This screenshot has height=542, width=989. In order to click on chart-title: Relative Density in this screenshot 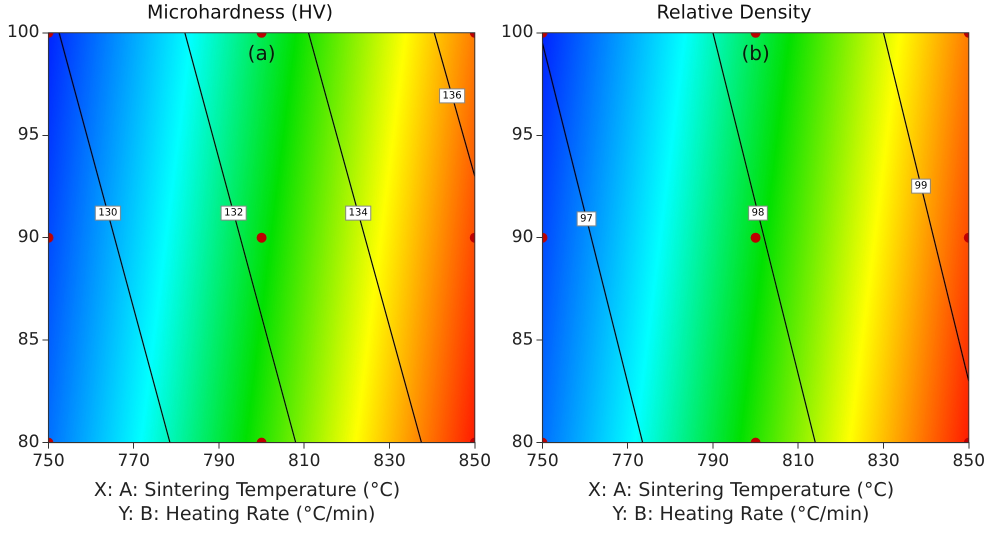, I will do `click(734, 12)`.